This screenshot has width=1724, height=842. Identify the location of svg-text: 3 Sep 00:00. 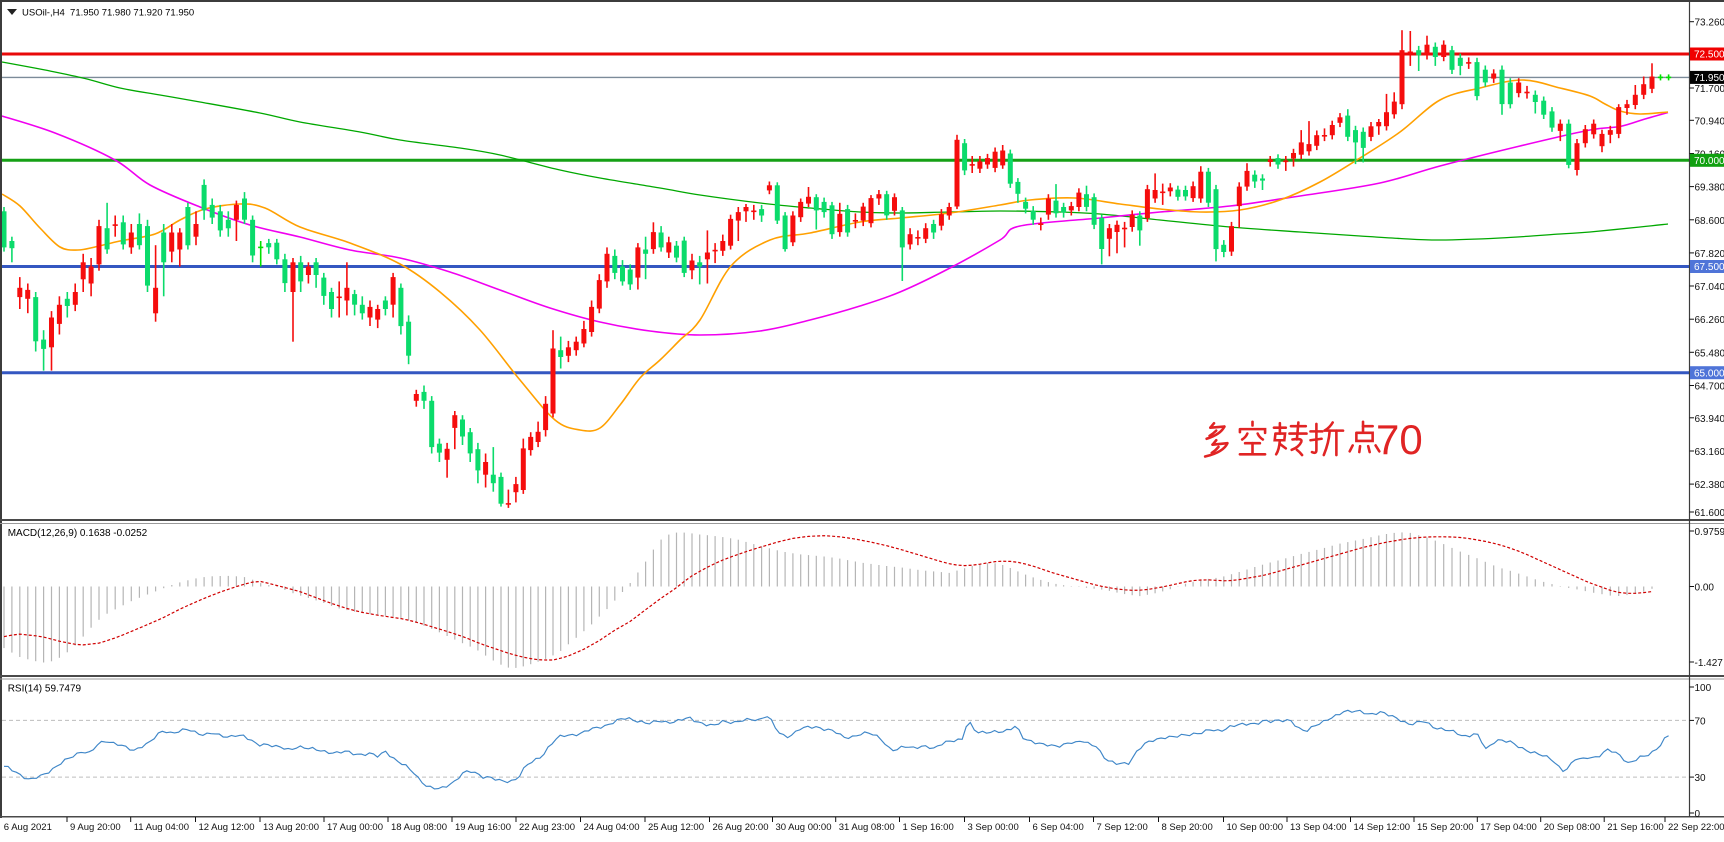
(993, 827).